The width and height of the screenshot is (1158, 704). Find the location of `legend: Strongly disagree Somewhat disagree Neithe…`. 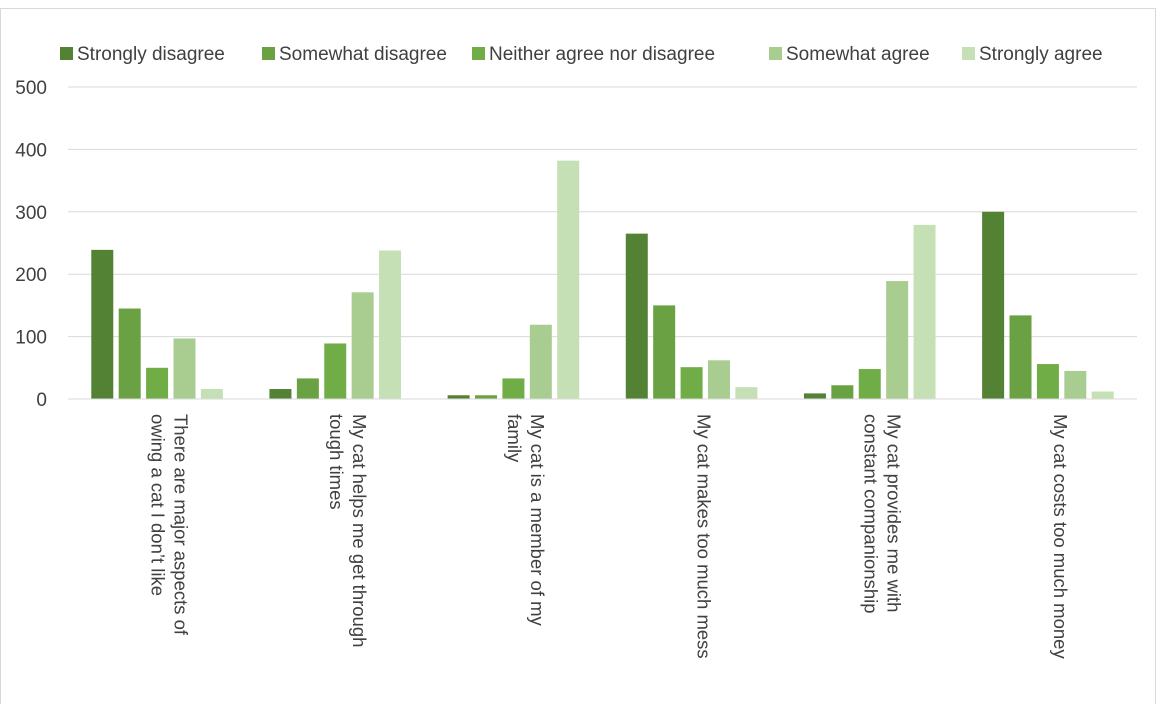

legend: Strongly disagree Somewhat disagree Neithe… is located at coordinates (581, 54).